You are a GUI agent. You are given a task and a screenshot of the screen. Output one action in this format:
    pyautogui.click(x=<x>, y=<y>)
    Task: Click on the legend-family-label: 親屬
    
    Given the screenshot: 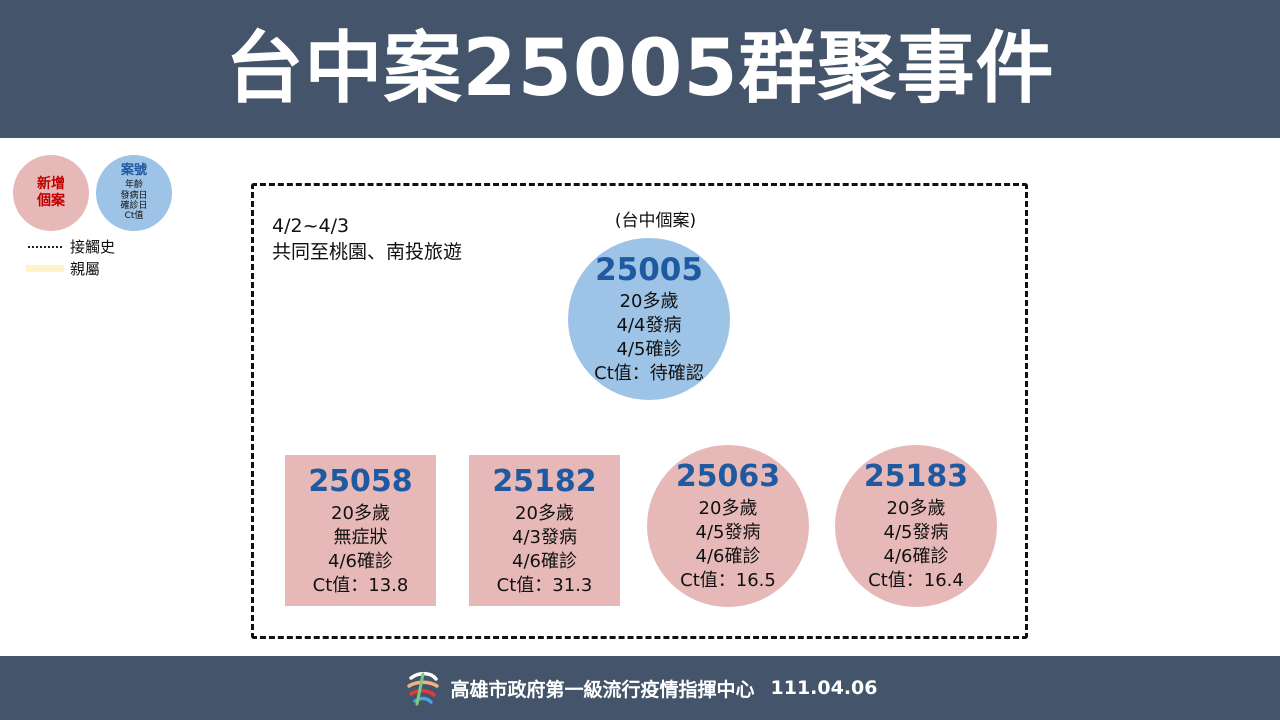 What is the action you would take?
    pyautogui.click(x=85, y=269)
    